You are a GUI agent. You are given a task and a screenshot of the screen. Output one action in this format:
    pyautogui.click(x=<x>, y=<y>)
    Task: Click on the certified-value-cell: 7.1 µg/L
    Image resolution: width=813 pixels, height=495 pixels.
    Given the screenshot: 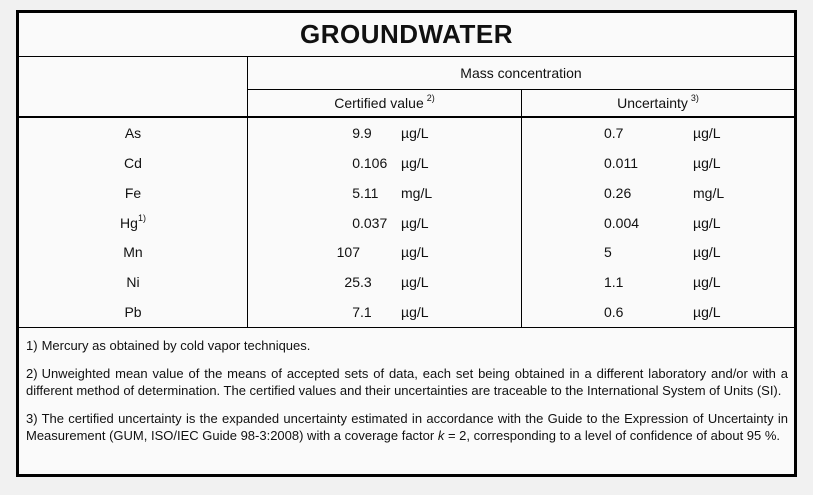 What is the action you would take?
    pyautogui.click(x=385, y=312)
    